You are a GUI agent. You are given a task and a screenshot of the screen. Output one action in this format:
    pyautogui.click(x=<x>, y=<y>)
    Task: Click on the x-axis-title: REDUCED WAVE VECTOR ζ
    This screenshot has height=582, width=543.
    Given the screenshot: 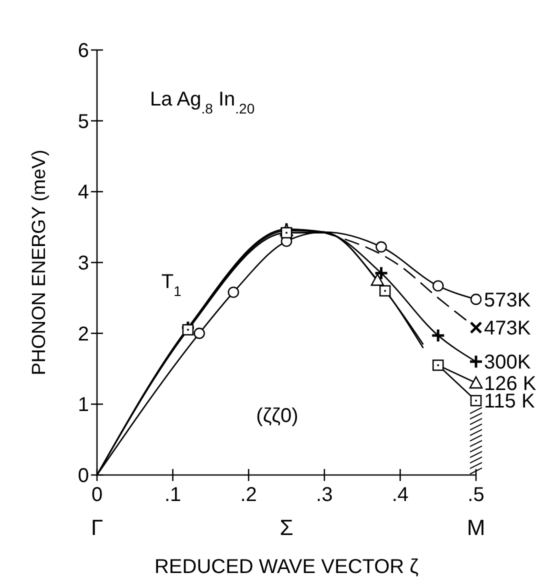 What is the action you would take?
    pyautogui.click(x=286, y=567)
    